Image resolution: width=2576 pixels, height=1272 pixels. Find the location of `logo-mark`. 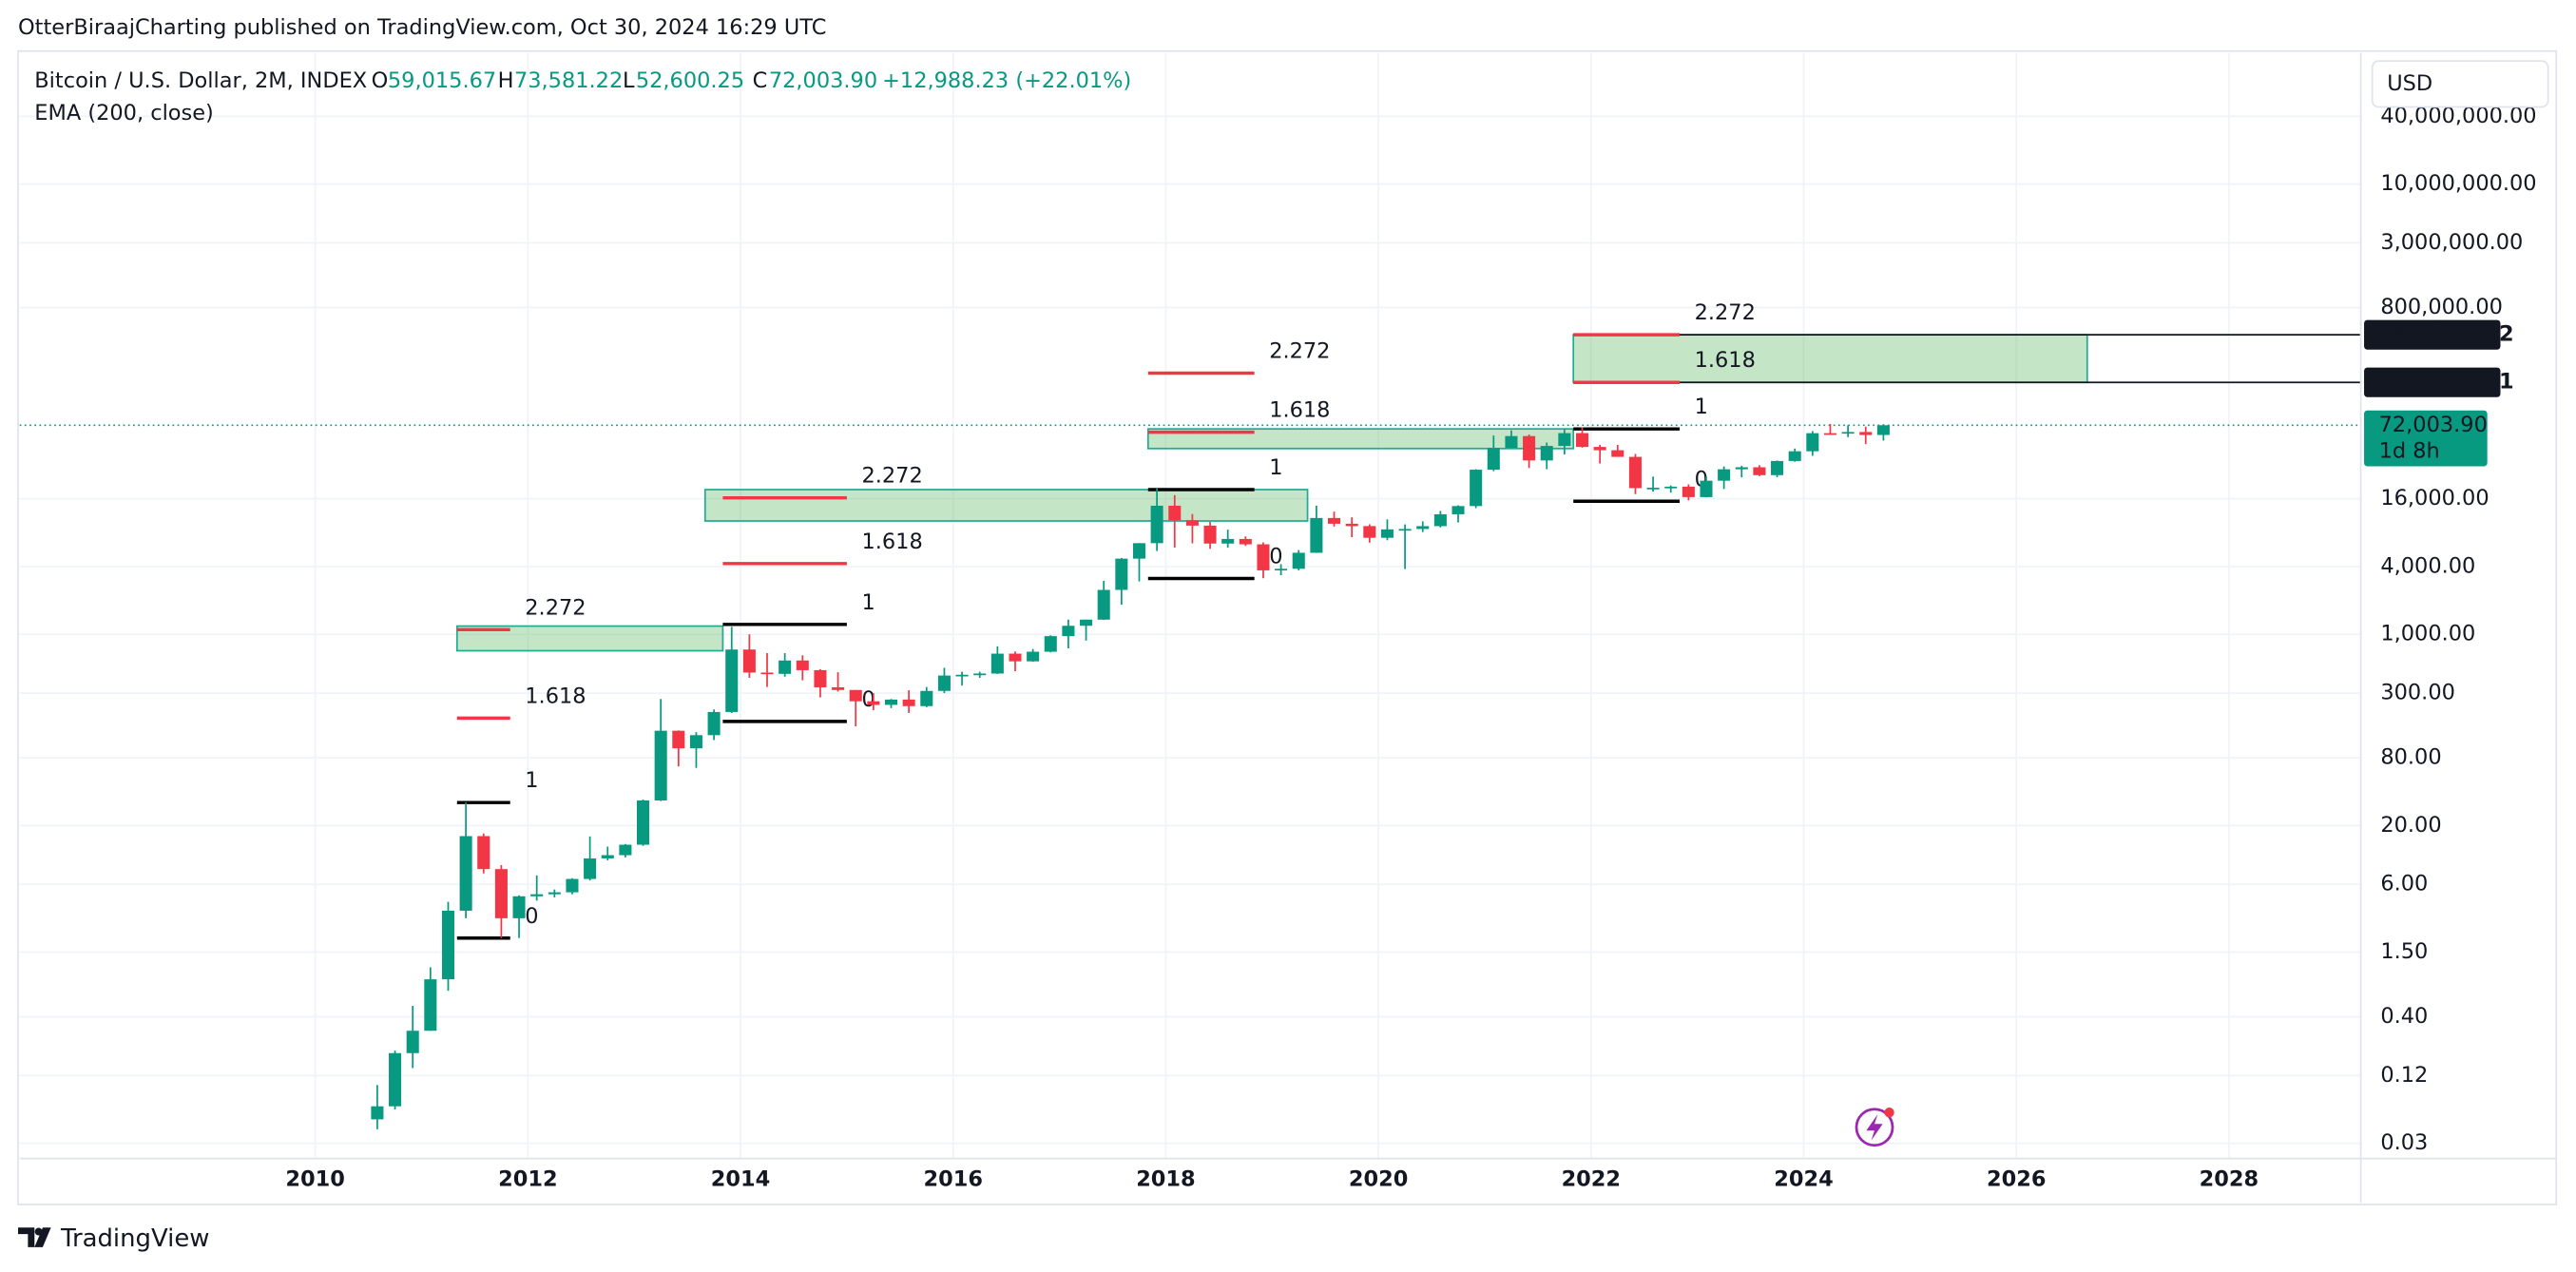

logo-mark is located at coordinates (35, 1237).